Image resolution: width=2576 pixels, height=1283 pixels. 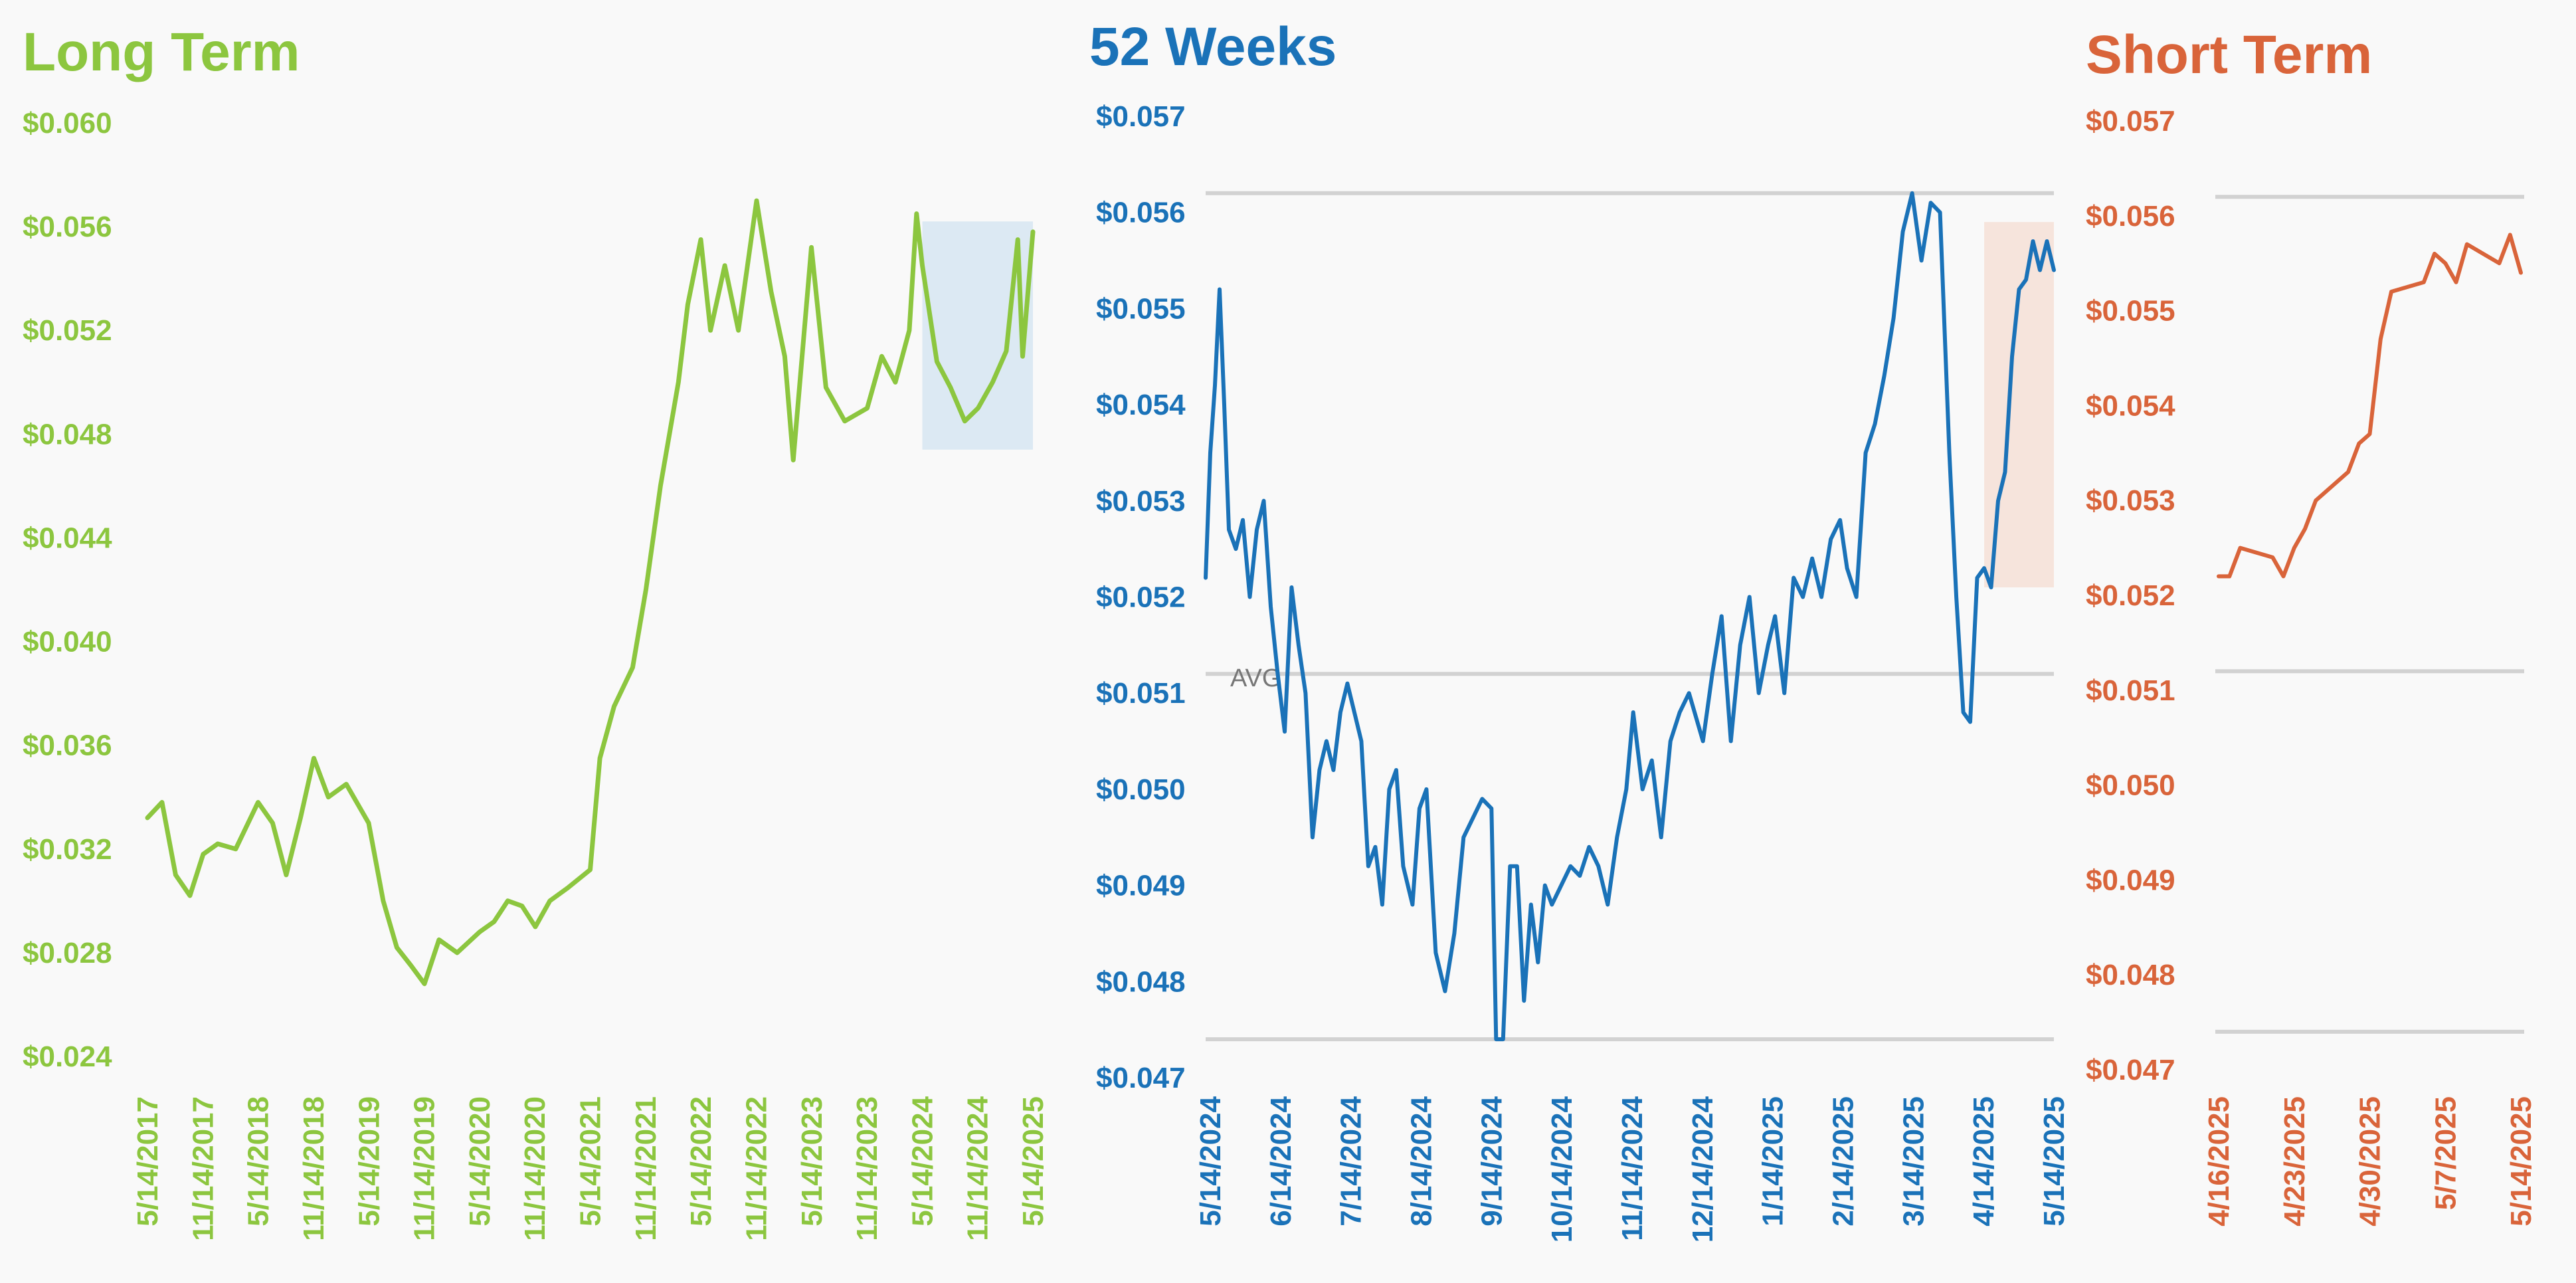 What do you see at coordinates (2370, 1161) in the screenshot?
I see `short-x-tick-label: 4/30/2025` at bounding box center [2370, 1161].